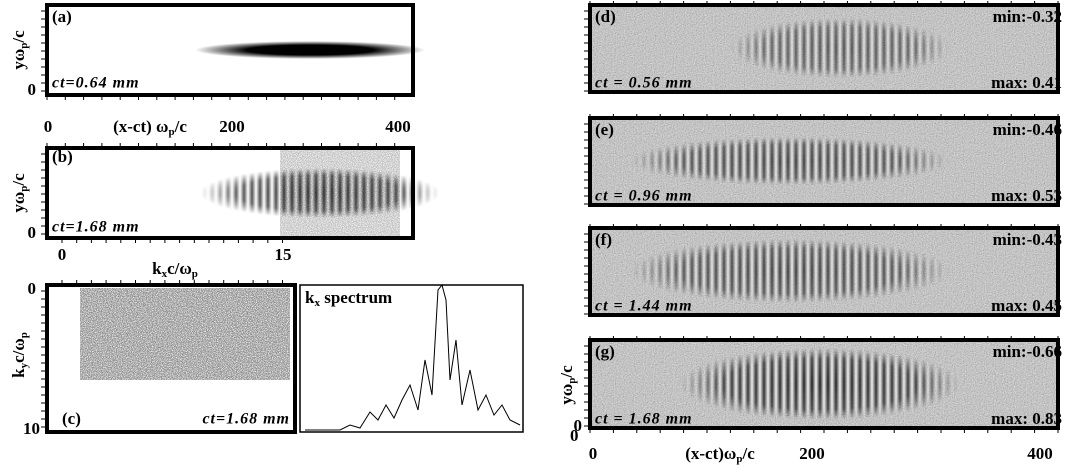  I want to click on min-label: min:-0.66, so click(1027, 351).